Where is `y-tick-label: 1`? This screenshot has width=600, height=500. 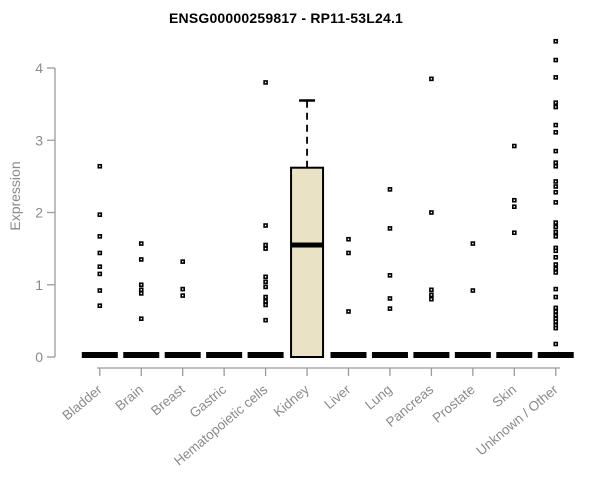 y-tick-label: 1 is located at coordinates (39, 285).